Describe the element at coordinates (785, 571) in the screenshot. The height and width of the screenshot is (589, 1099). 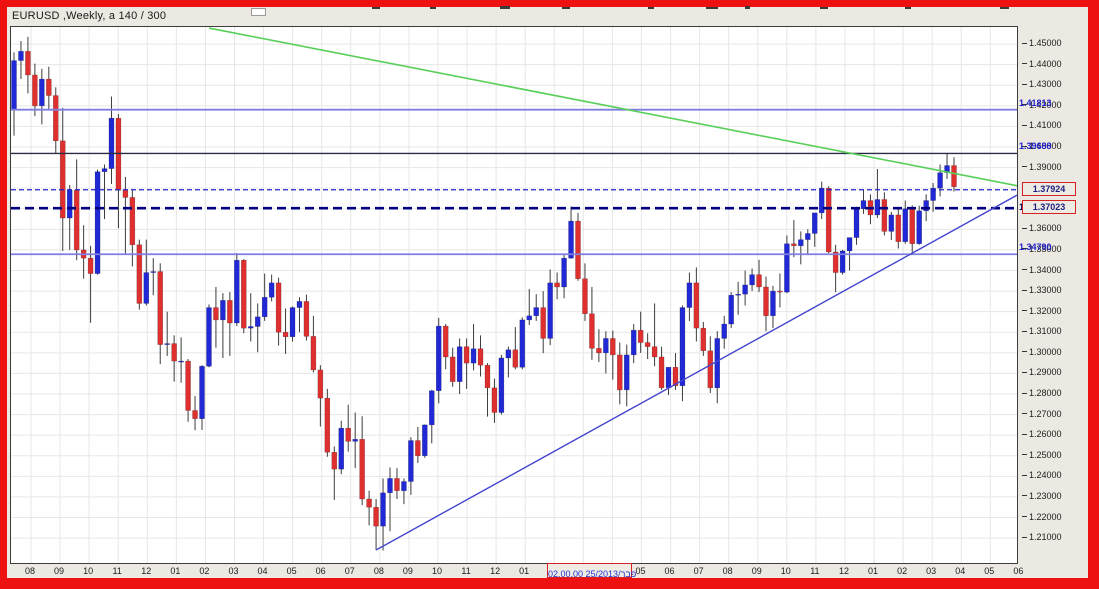
I see `month-label: 10` at that location.